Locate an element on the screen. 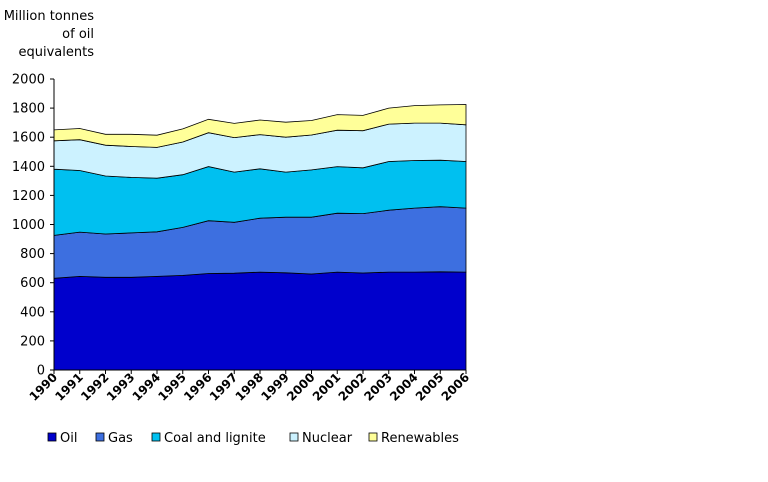  x-tick-label: 1993 is located at coordinates (121, 387).